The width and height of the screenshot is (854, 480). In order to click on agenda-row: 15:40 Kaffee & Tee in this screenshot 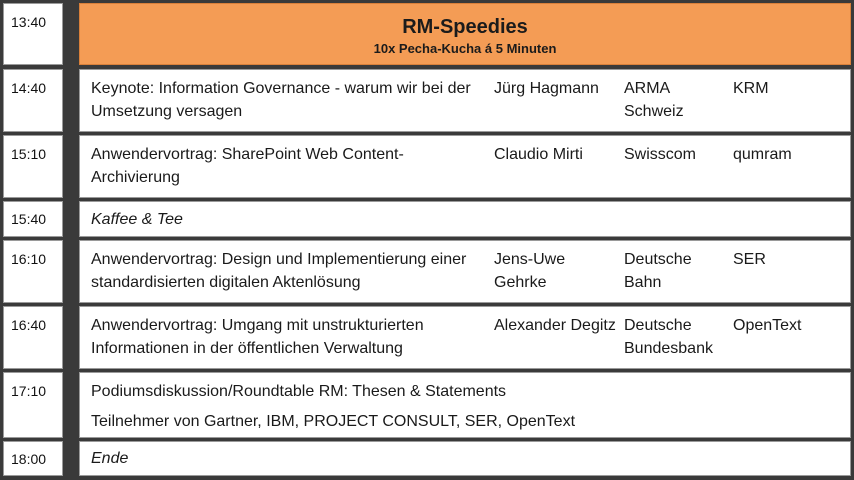, I will do `click(427, 219)`.